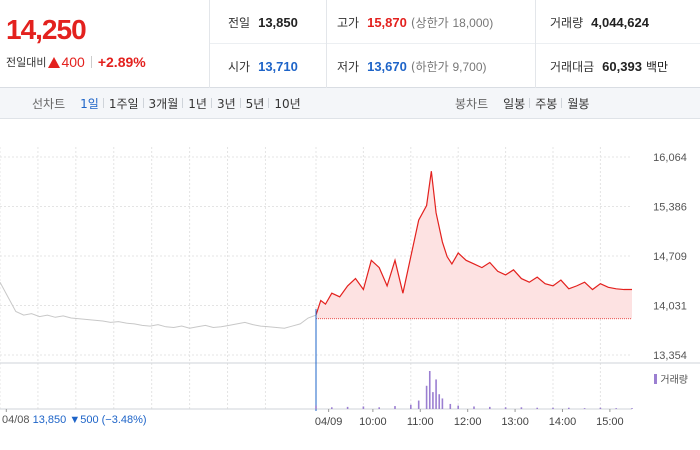 Image resolution: width=700 pixels, height=450 pixels. What do you see at coordinates (514, 104) in the screenshot?
I see `tab-daily: 일봉` at bounding box center [514, 104].